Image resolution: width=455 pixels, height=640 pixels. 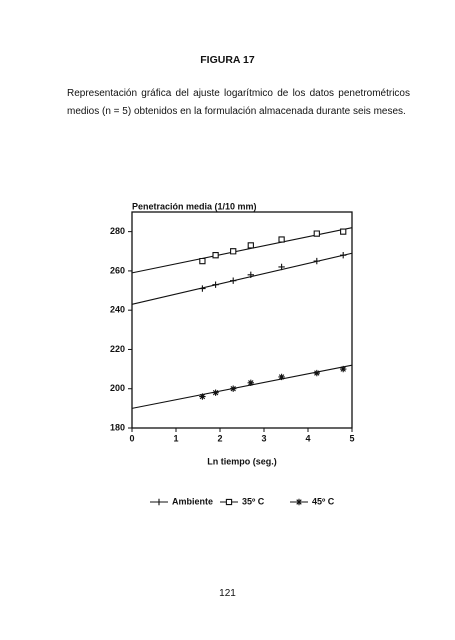 What do you see at coordinates (117, 427) in the screenshot?
I see `y-tick-label: 180` at bounding box center [117, 427].